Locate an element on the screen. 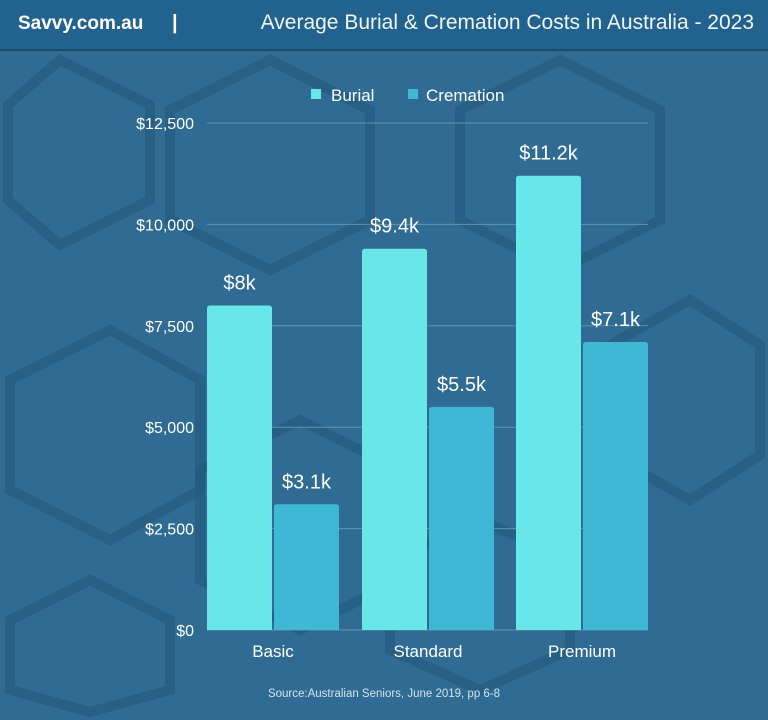 This screenshot has width=768, height=720. data-label: $3.1k is located at coordinates (307, 482).